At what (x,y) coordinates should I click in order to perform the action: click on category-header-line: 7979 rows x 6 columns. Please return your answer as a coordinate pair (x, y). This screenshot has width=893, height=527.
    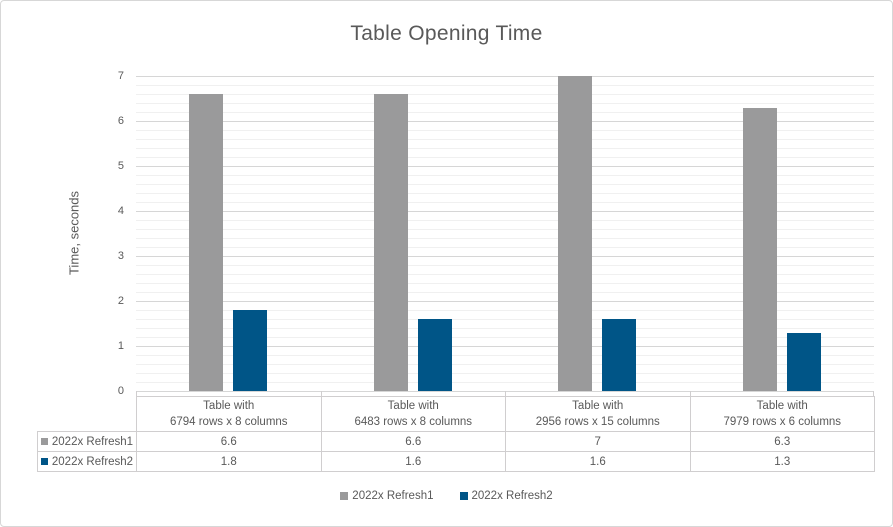
    Looking at the image, I should click on (782, 422).